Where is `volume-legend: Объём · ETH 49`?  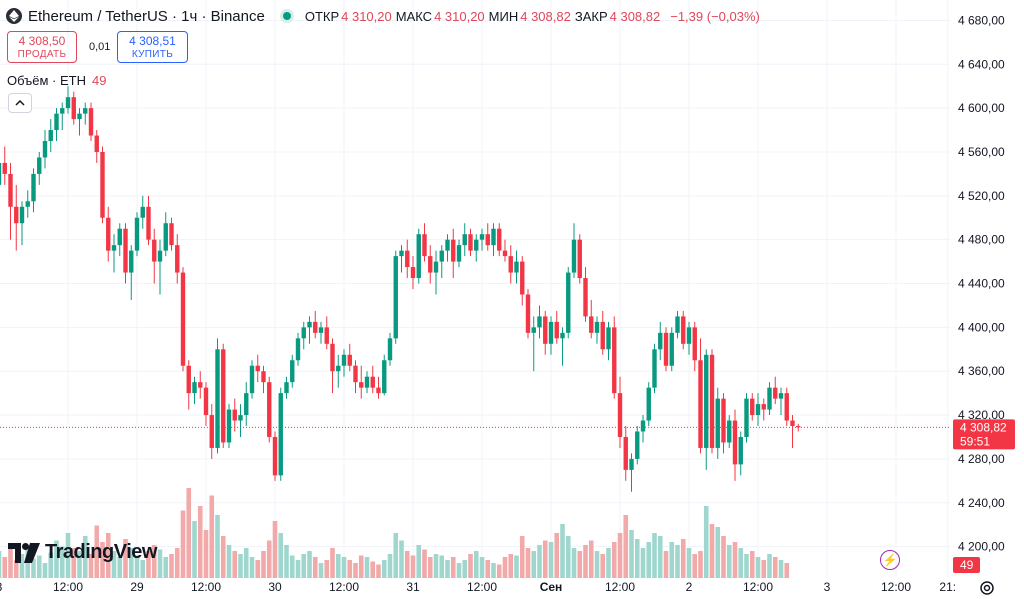 volume-legend: Объём · ETH 49 is located at coordinates (56, 80).